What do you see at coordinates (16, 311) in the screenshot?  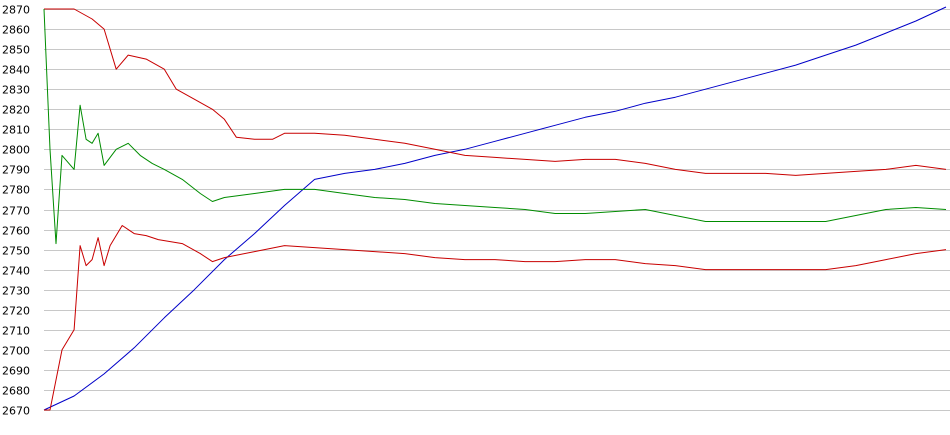 I see `y-tick-label: 2720` at bounding box center [16, 311].